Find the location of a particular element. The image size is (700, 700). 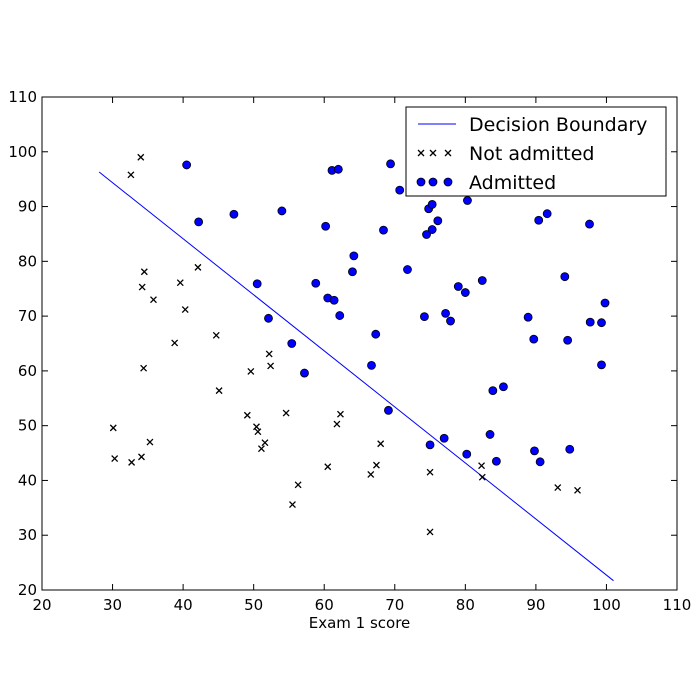

x-tick-label: 60 is located at coordinates (324, 605).